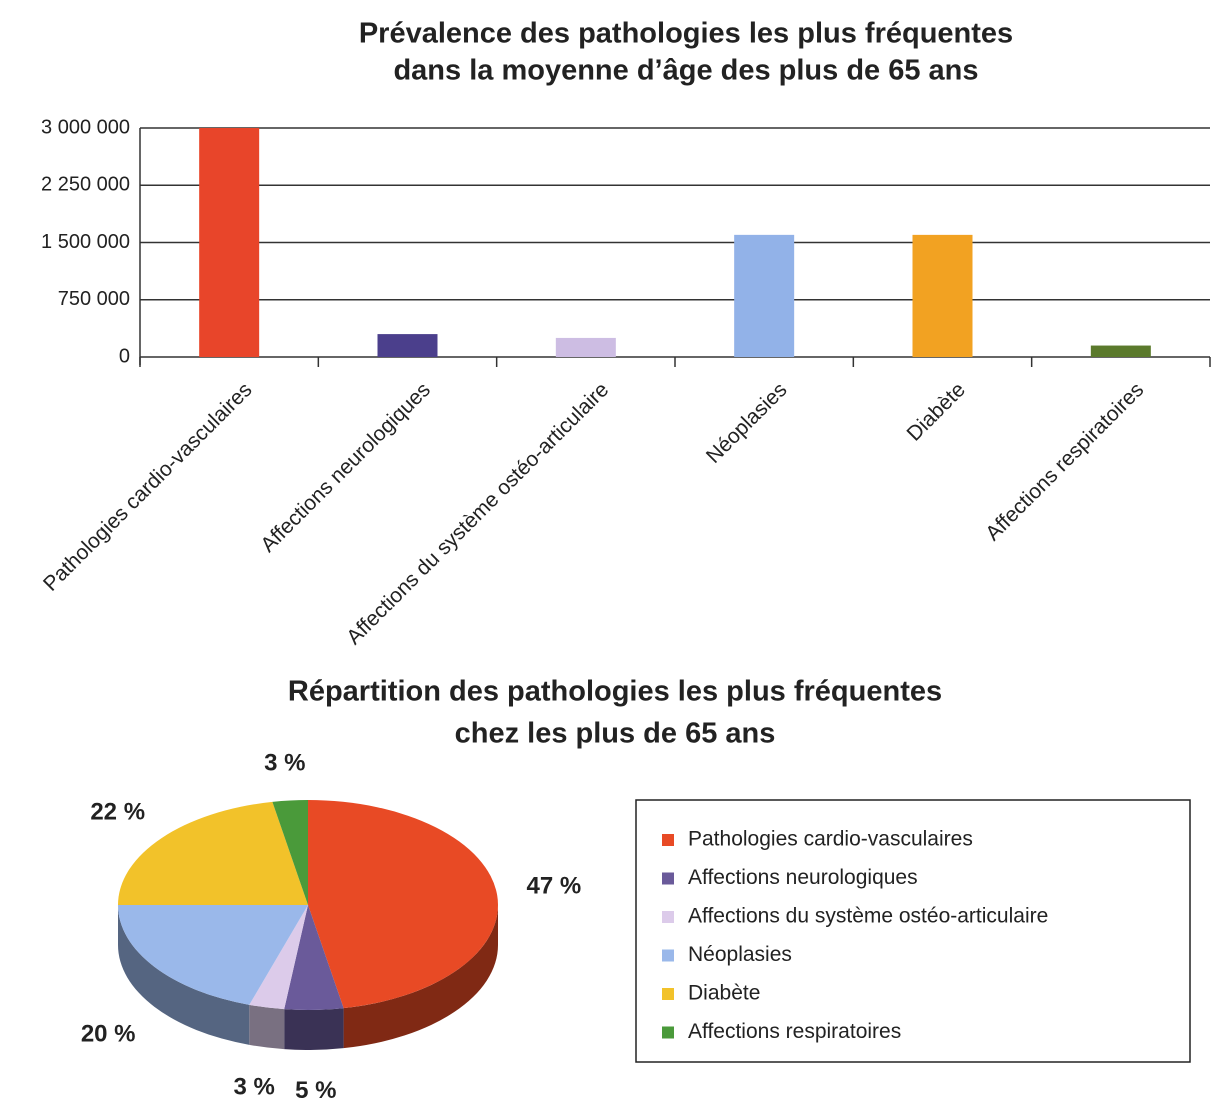 This screenshot has width=1214, height=1115. Describe the element at coordinates (124, 356) in the screenshot. I see `y-tick-label: 0` at that location.